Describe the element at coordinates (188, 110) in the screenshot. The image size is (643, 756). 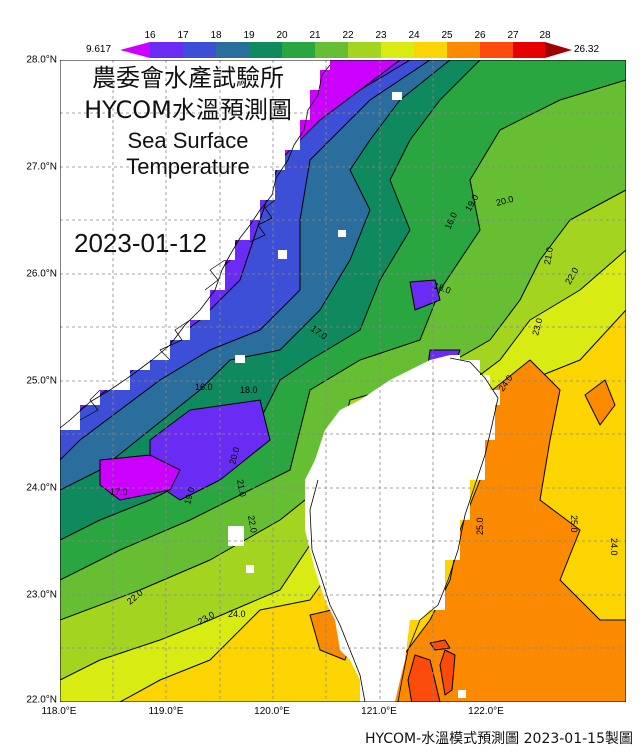
I see `chart-title: HYCOM水溫預測圖` at that location.